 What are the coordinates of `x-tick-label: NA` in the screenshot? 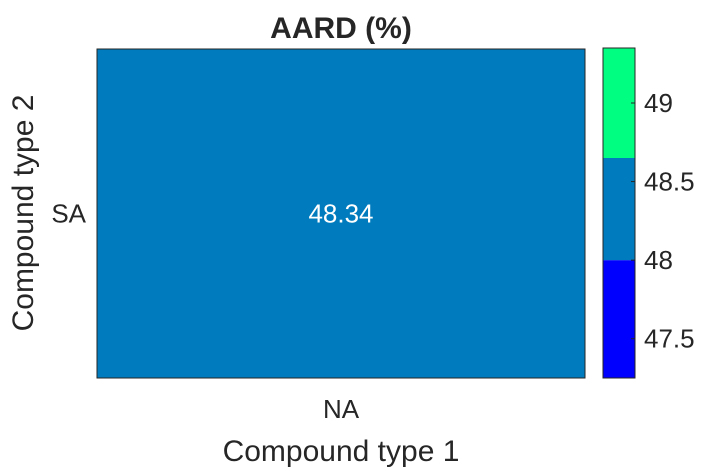 It's located at (341, 409).